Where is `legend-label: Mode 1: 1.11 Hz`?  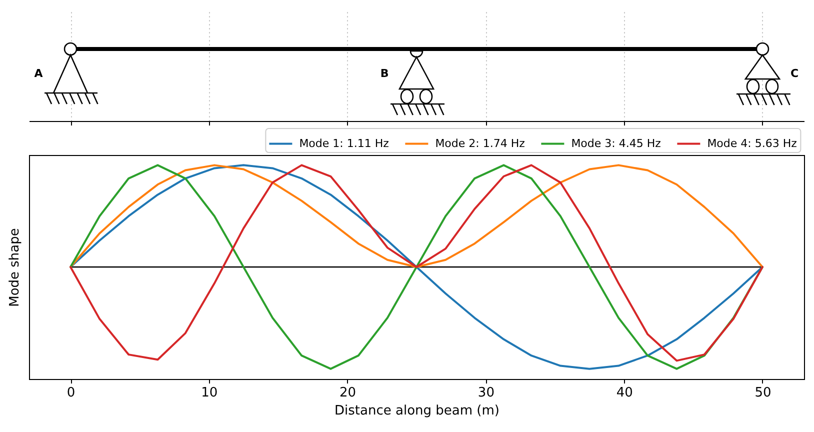
legend-label: Mode 1: 1.11 Hz is located at coordinates (344, 143).